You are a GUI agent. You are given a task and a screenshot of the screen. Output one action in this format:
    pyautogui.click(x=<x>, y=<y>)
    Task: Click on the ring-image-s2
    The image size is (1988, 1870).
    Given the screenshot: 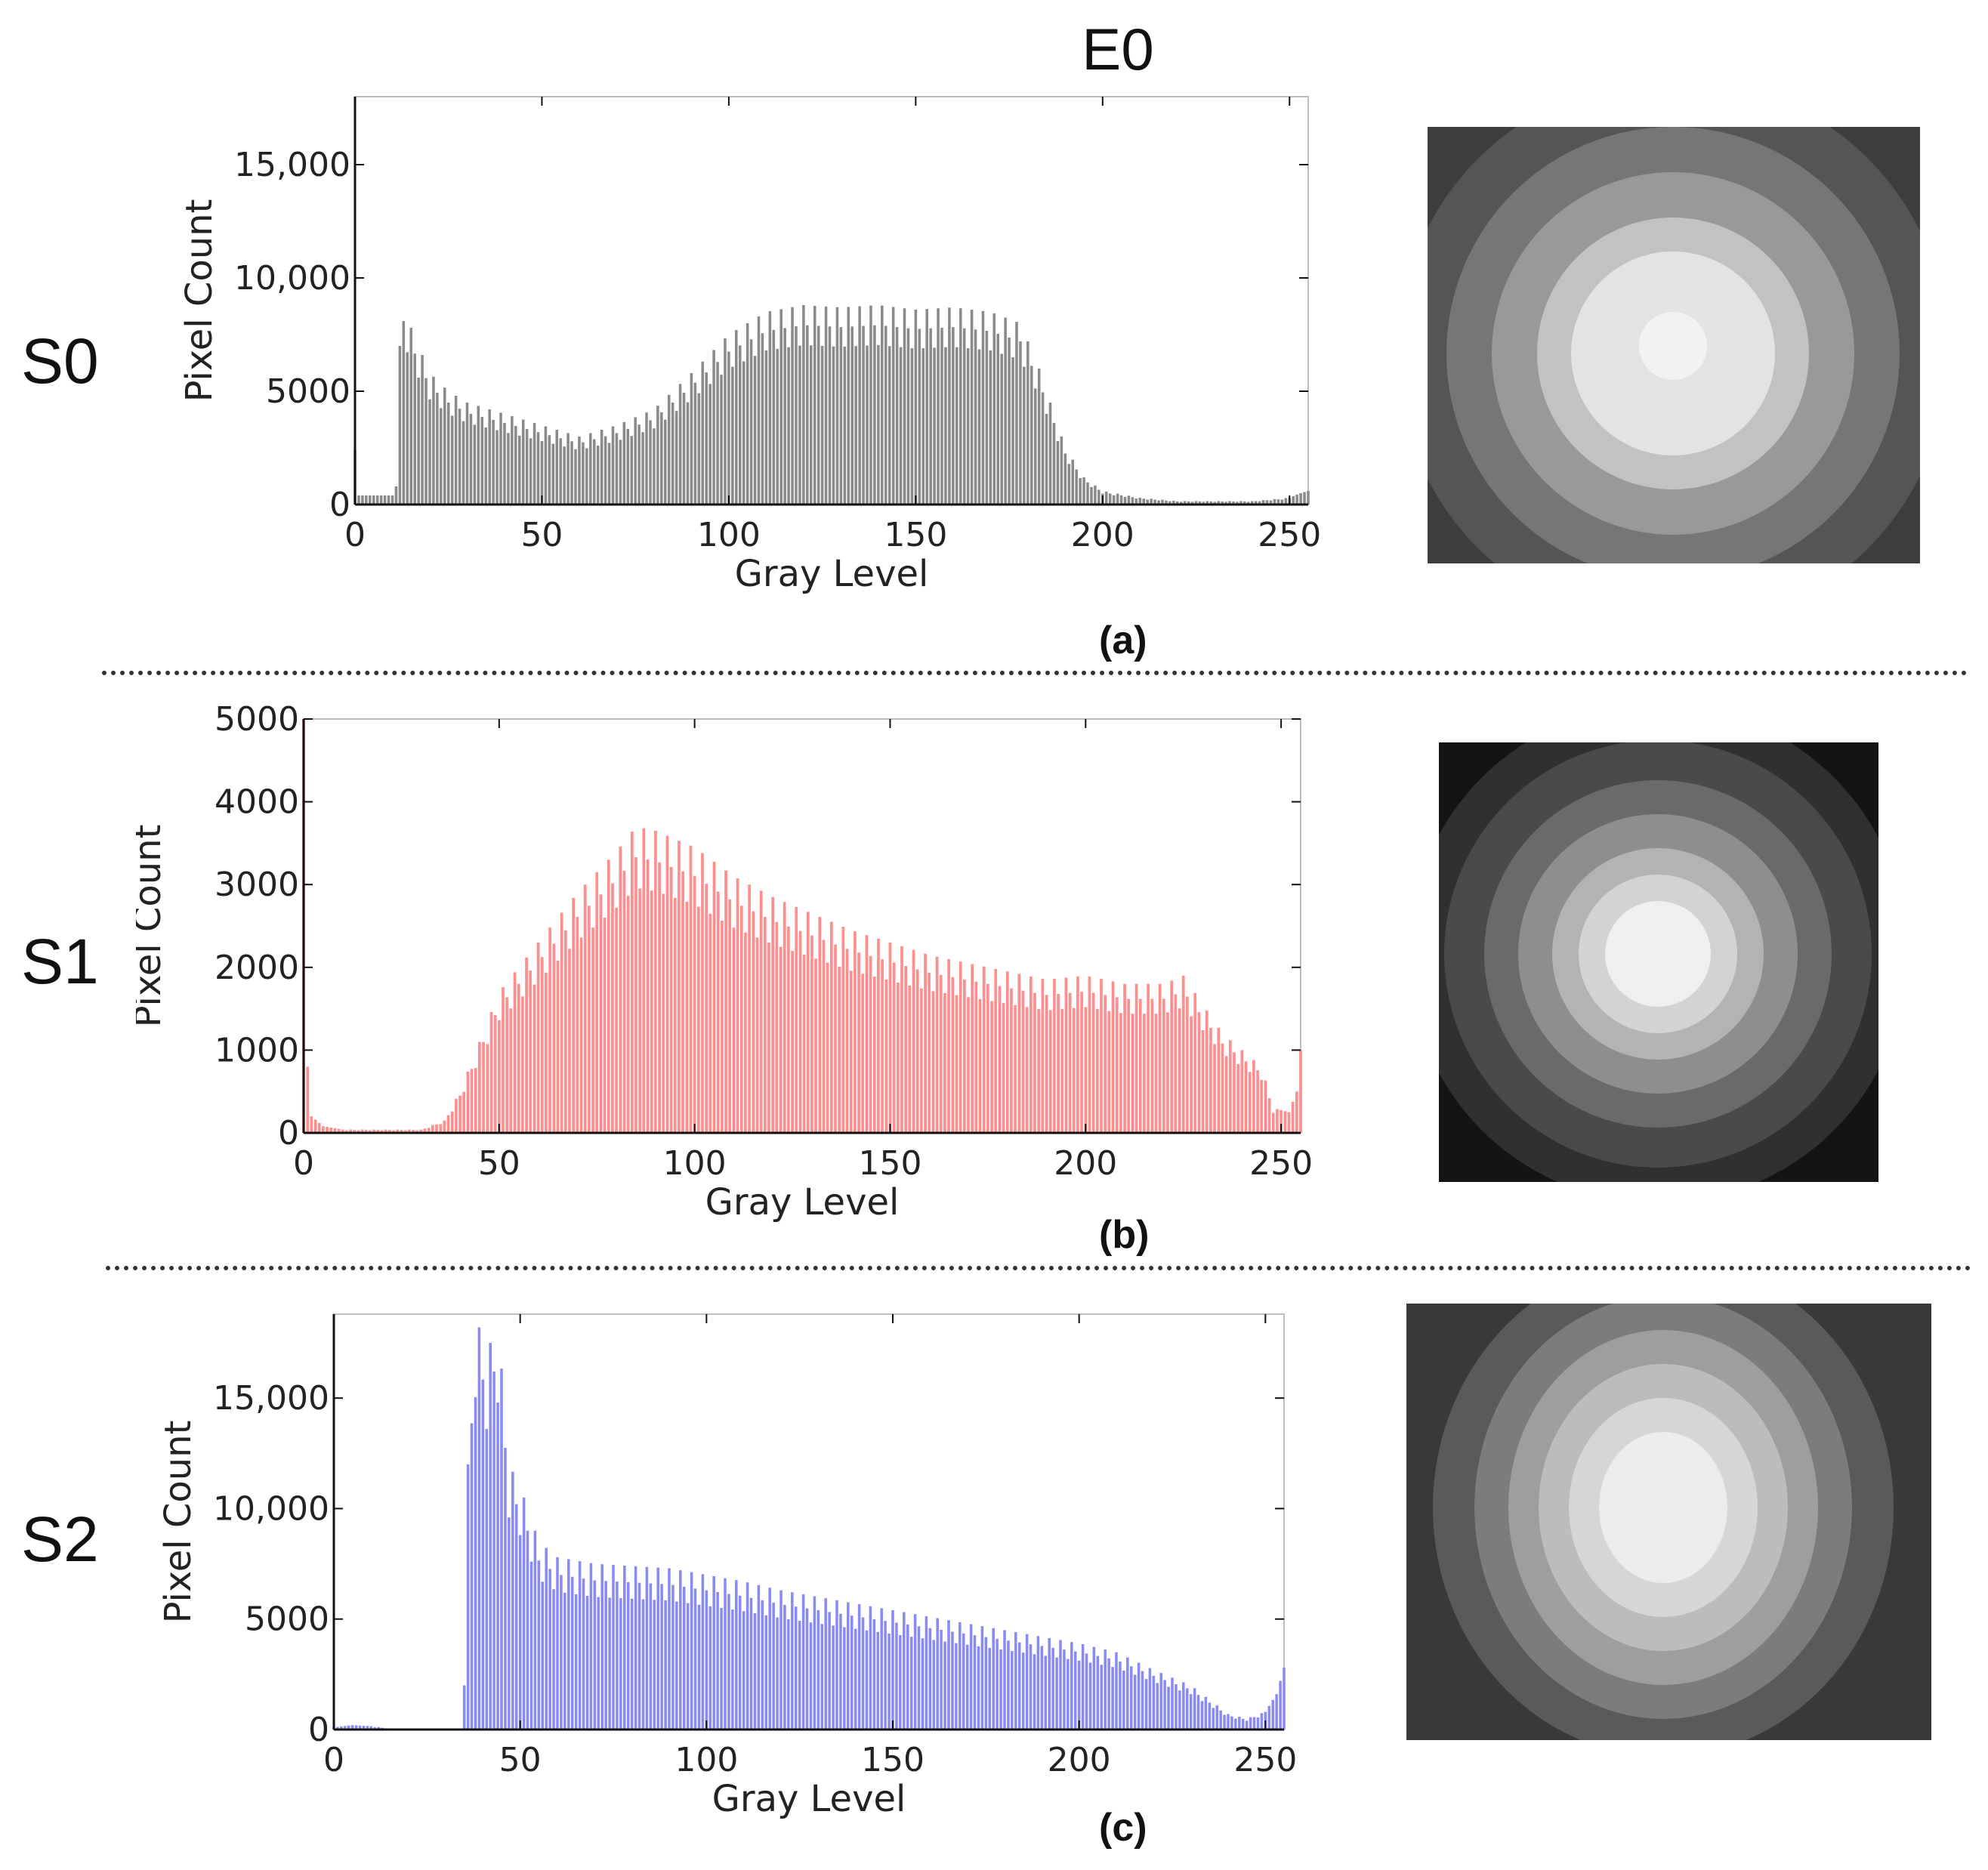 What is the action you would take?
    pyautogui.click(x=1668, y=1522)
    